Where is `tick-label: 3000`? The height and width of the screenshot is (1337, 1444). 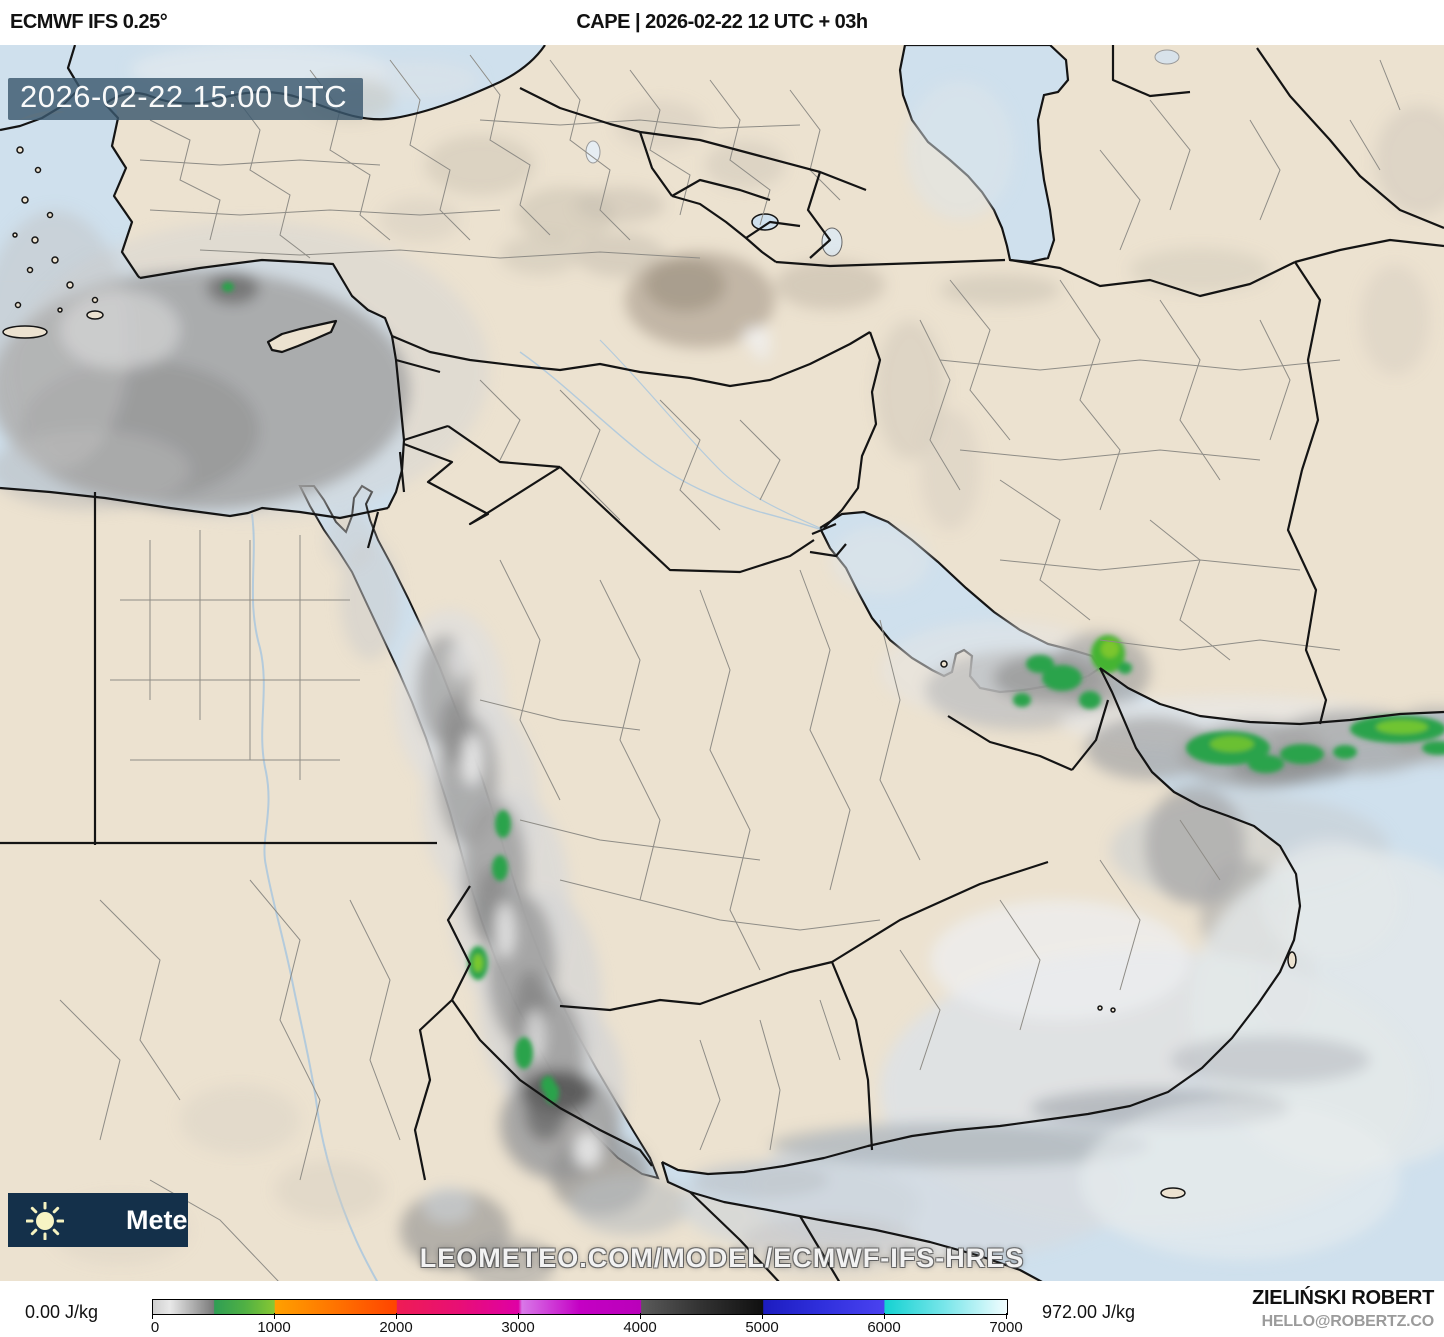 tick-label: 3000 is located at coordinates (518, 1327).